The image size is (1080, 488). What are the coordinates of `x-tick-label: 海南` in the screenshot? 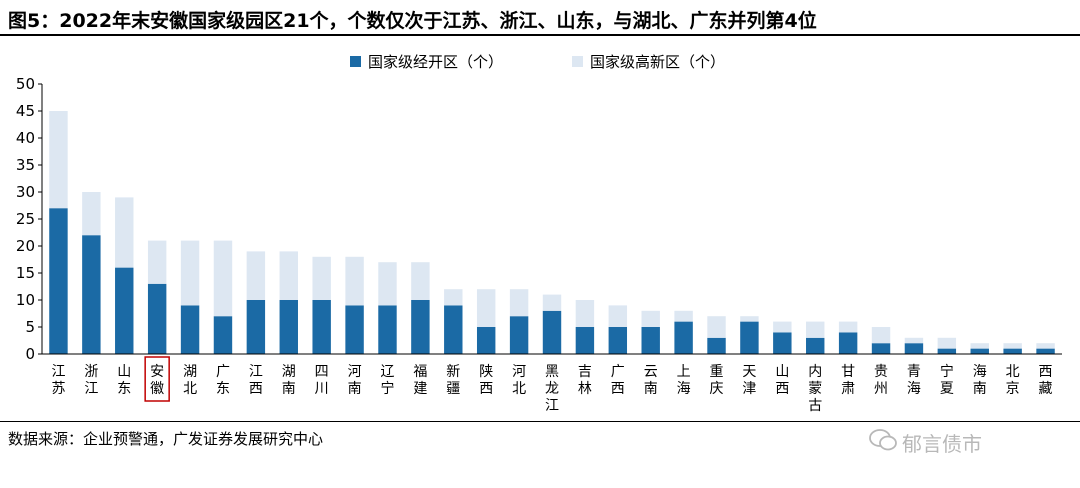 It's located at (980, 380).